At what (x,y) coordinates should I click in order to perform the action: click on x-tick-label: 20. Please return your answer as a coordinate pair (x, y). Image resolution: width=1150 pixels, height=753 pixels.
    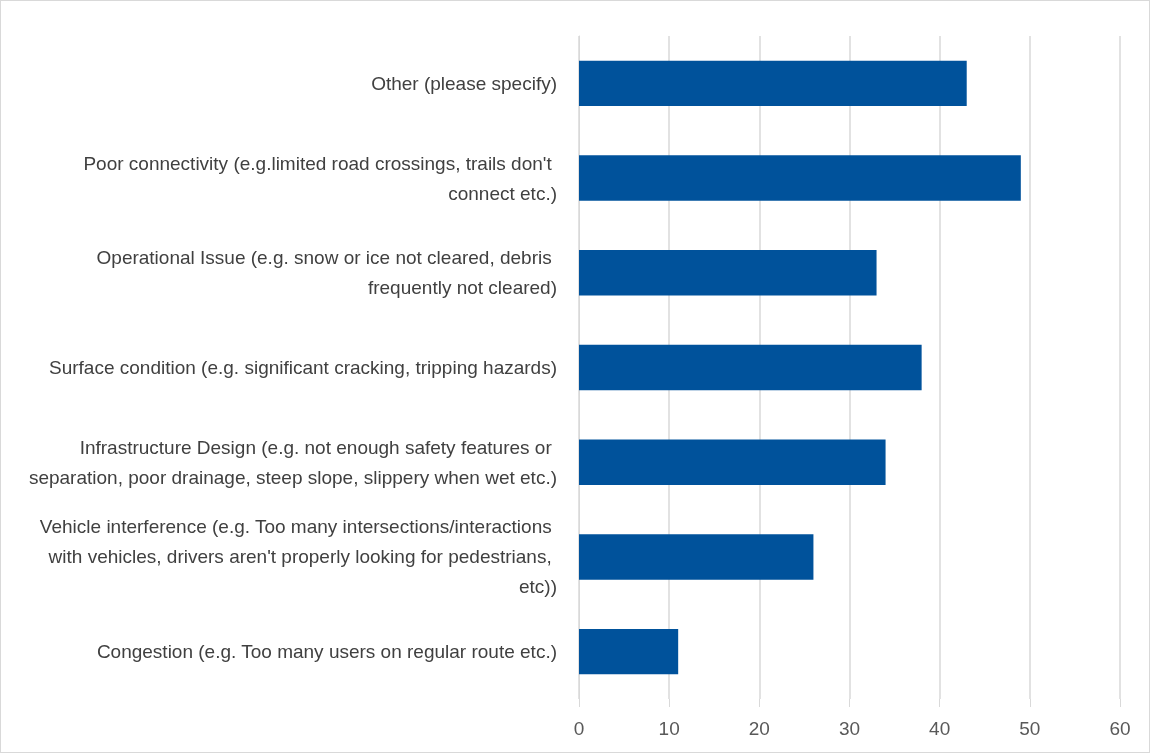
    Looking at the image, I should click on (759, 728).